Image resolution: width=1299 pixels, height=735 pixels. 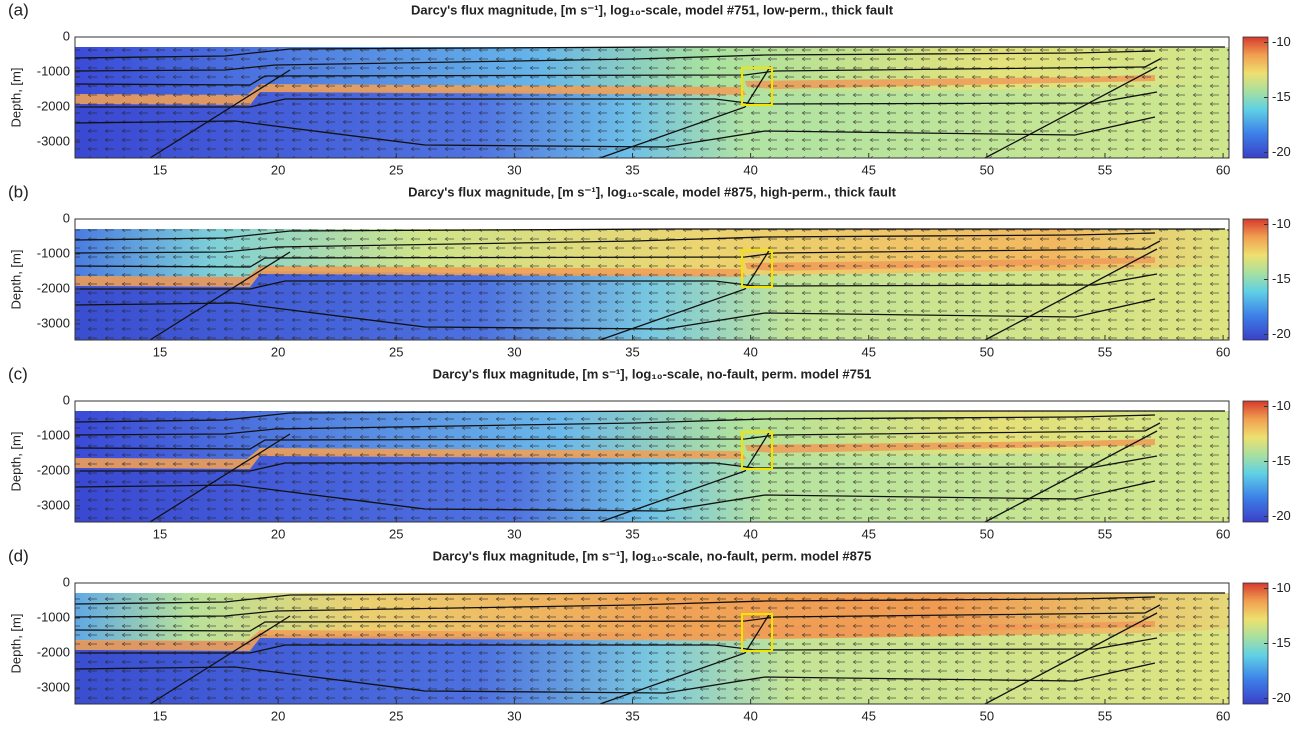 What do you see at coordinates (18, 555) in the screenshot?
I see `panel-label: (d)` at bounding box center [18, 555].